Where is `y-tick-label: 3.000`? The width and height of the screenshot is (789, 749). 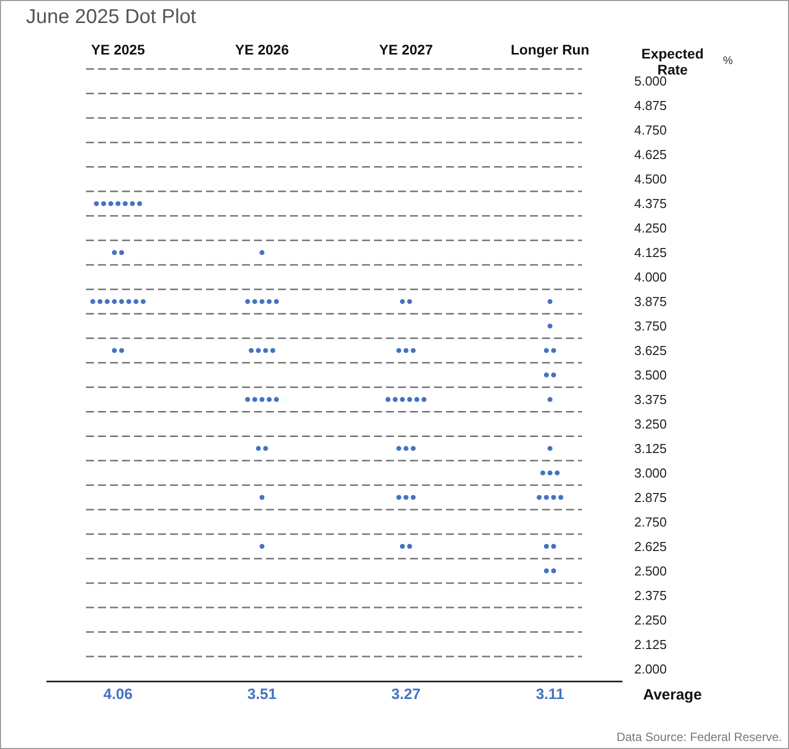
y-tick-label: 3.000 is located at coordinates (650, 472).